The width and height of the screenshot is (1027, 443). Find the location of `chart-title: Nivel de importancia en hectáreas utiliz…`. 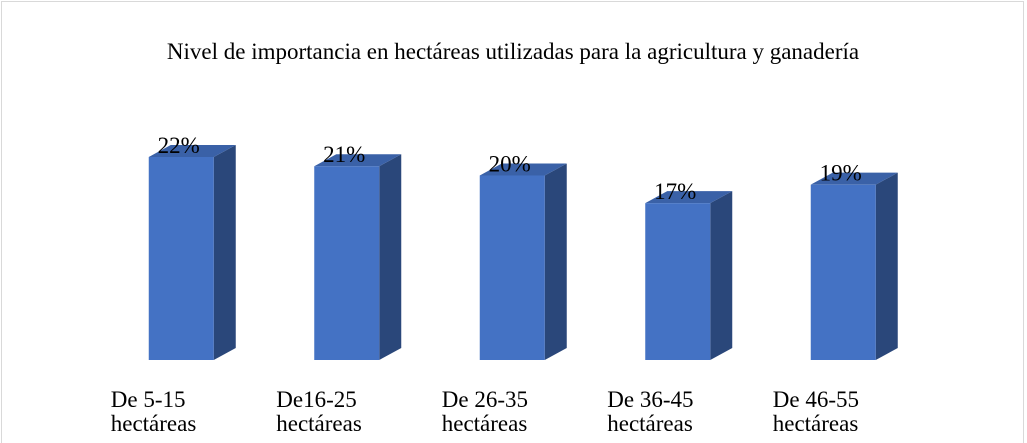

chart-title: Nivel de importancia en hectáreas utiliz… is located at coordinates (513, 51).